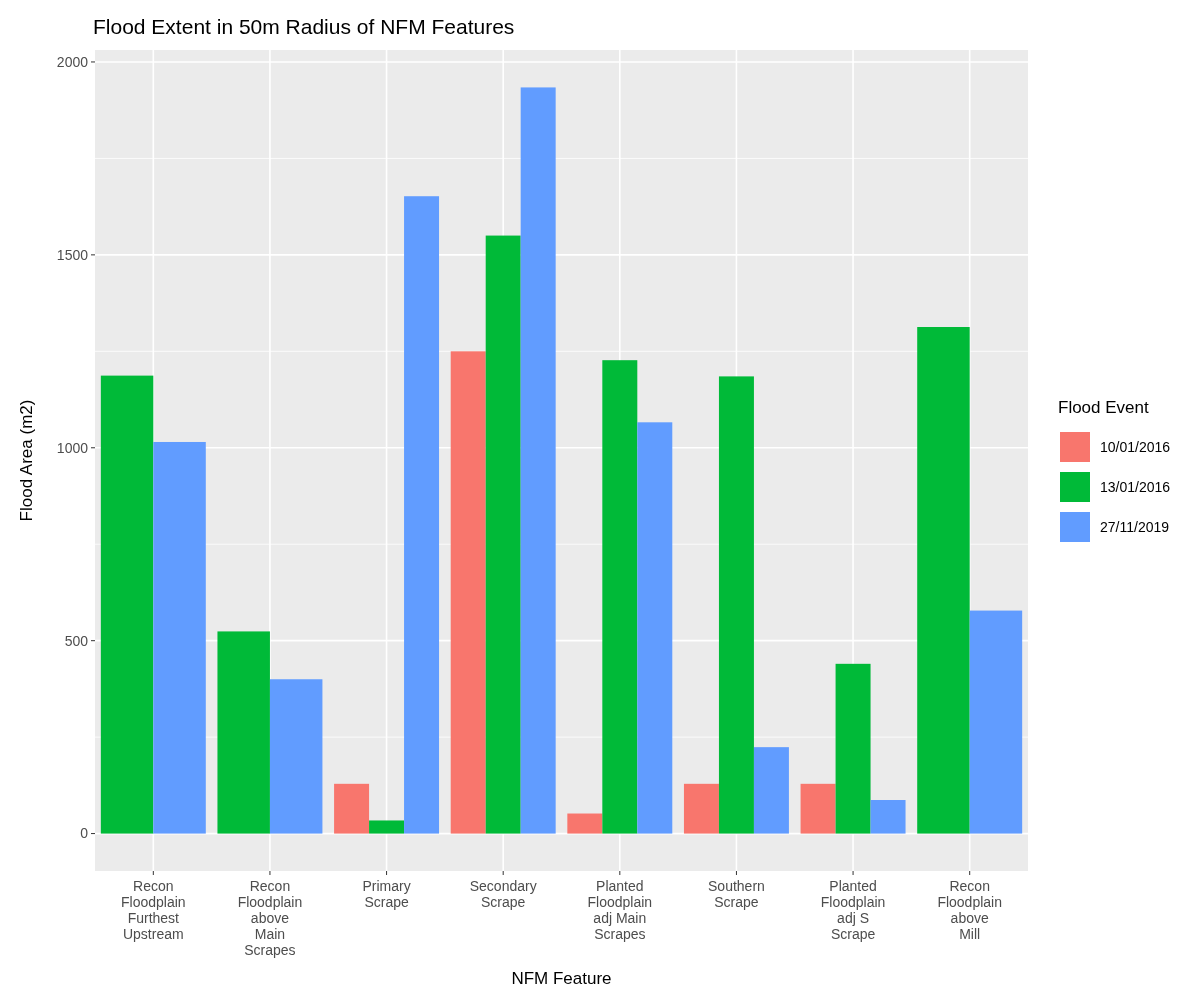 Image resolution: width=1189 pixels, height=993 pixels. What do you see at coordinates (304, 26) in the screenshot?
I see `chart-title: Flood Extent in 50m Radius of NFM Features` at bounding box center [304, 26].